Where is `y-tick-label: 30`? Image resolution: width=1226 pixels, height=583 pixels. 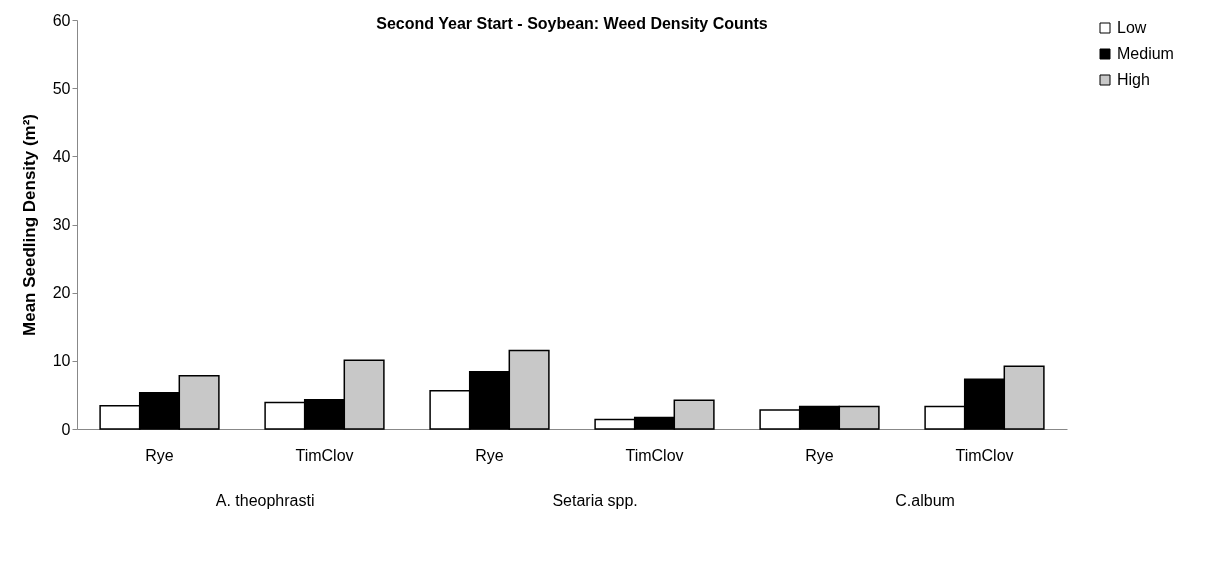 y-tick-label: 30 is located at coordinates (61, 224).